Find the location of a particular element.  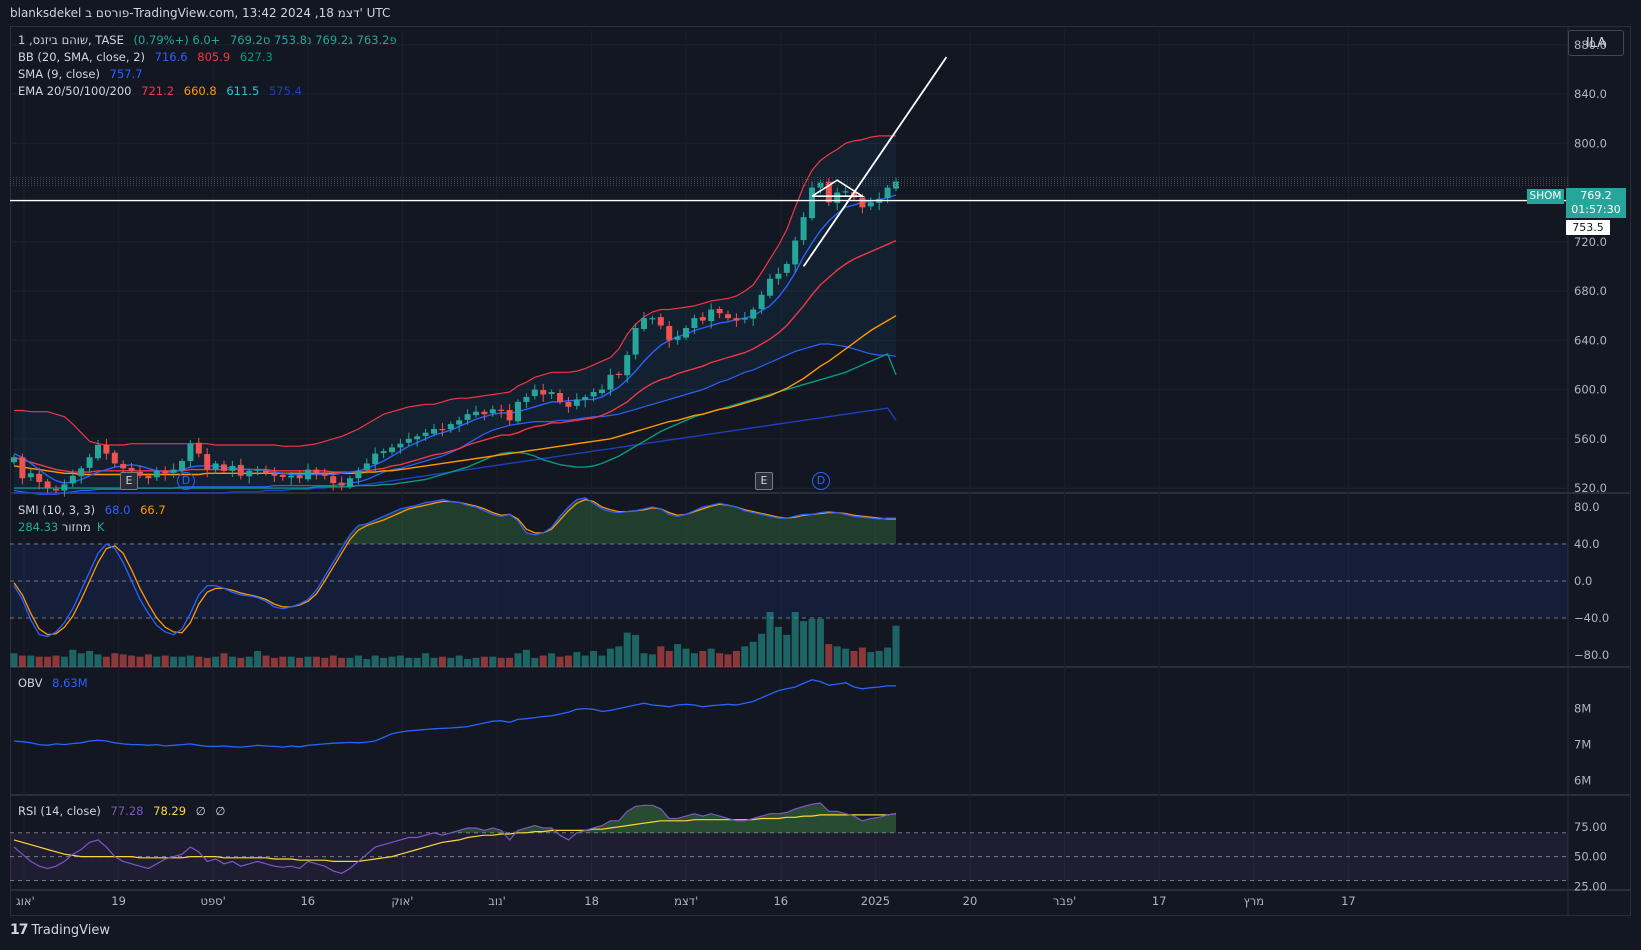

smi-legend: SMI (10, 3, 3) 68.0 66.7 is located at coordinates (95, 510).